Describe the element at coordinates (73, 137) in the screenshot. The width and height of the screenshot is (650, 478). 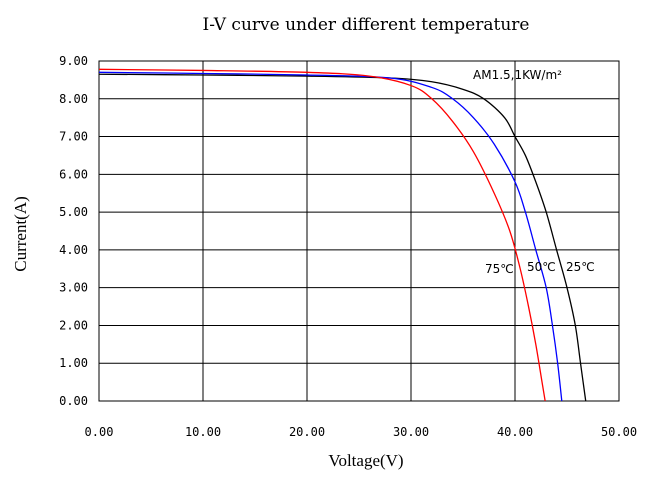
I see `y-tick-label: 7.00` at that location.